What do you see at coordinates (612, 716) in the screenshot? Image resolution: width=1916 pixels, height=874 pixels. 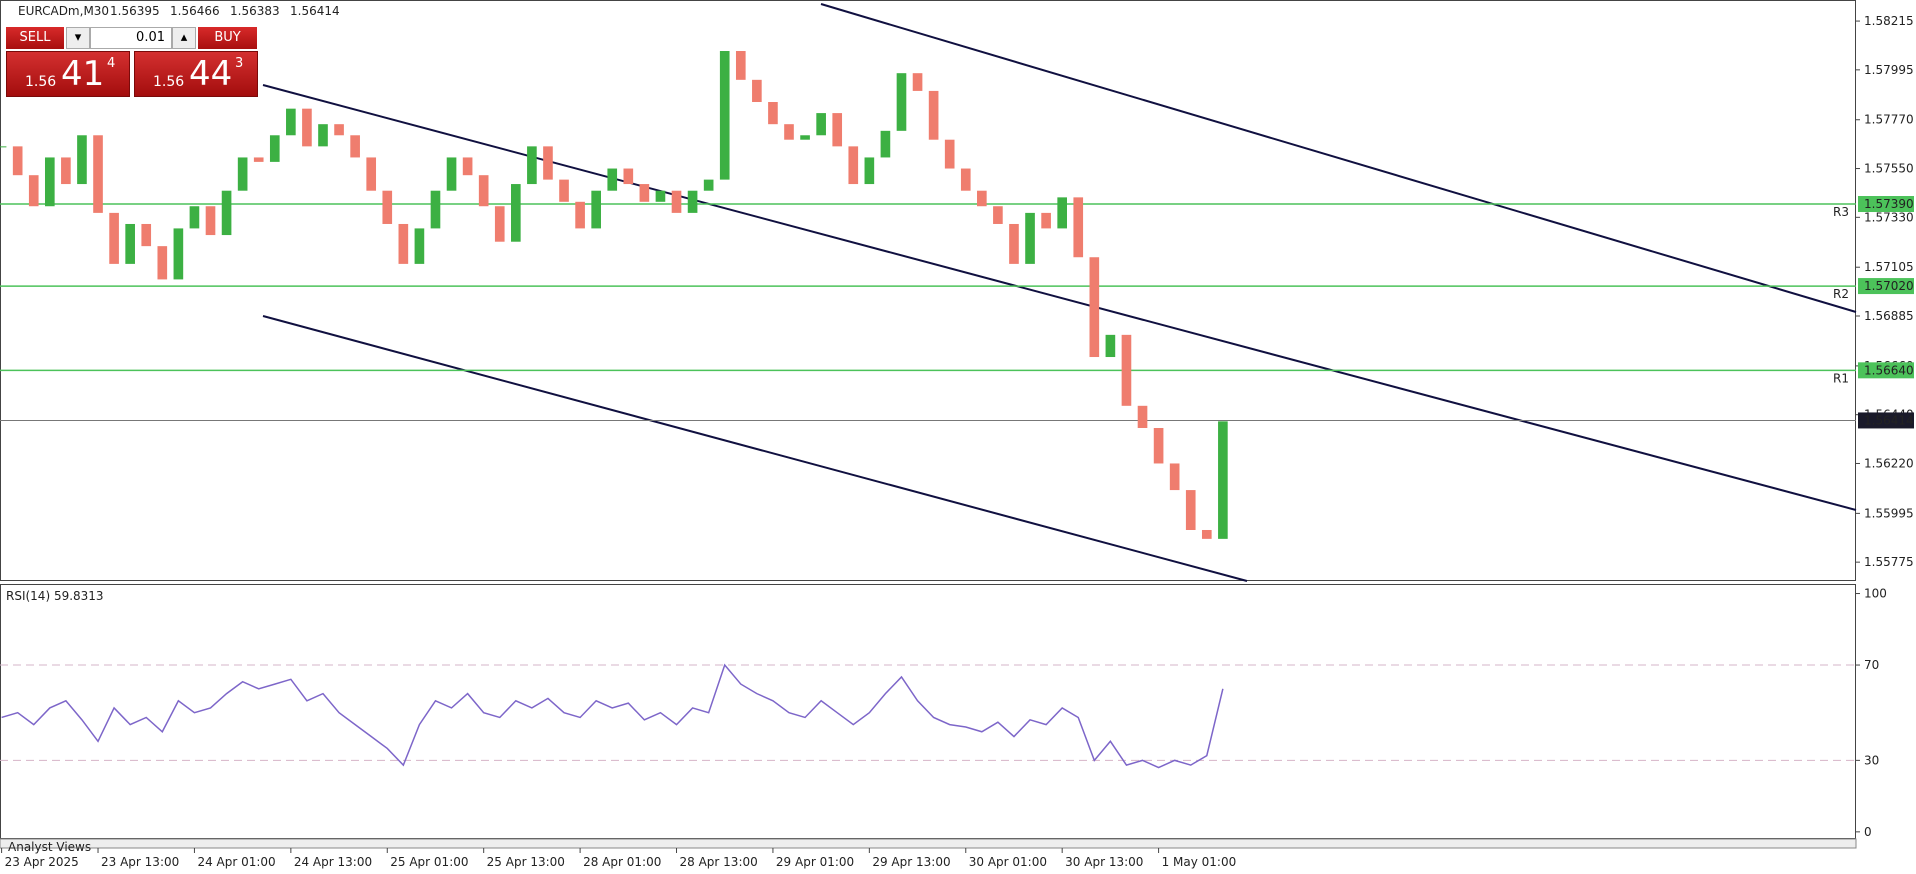 I see `rsi-line` at bounding box center [612, 716].